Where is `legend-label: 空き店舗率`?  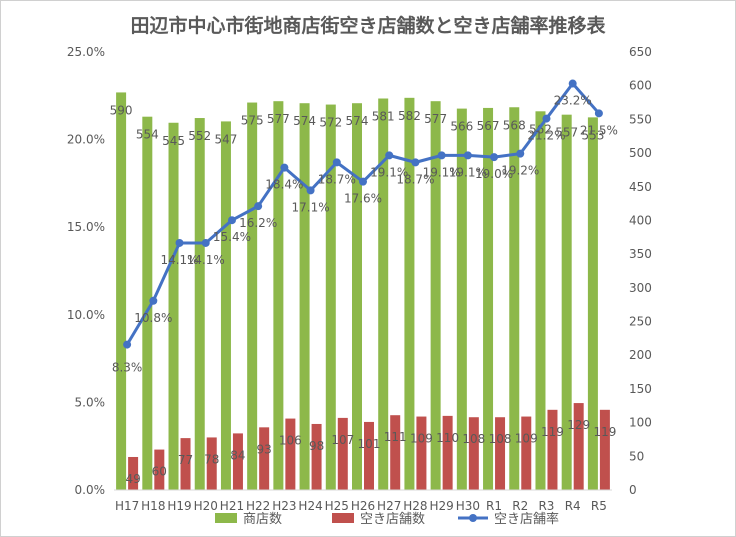 legend-label: 空き店舗率 is located at coordinates (526, 519).